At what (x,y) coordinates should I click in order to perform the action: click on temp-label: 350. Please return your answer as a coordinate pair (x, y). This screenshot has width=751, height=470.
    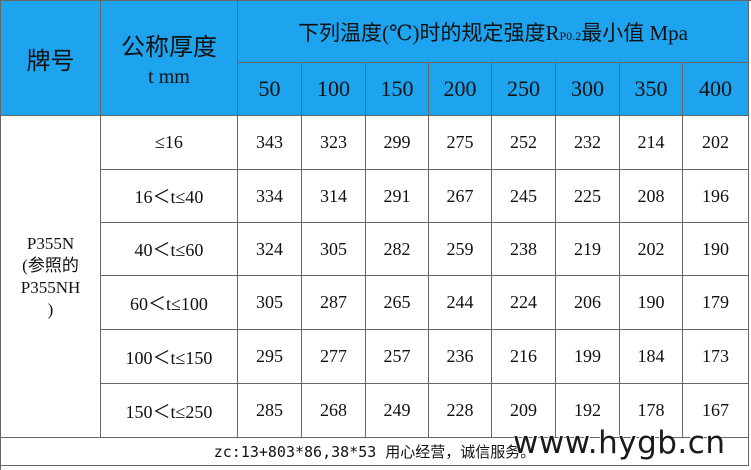
    Looking at the image, I should click on (651, 88).